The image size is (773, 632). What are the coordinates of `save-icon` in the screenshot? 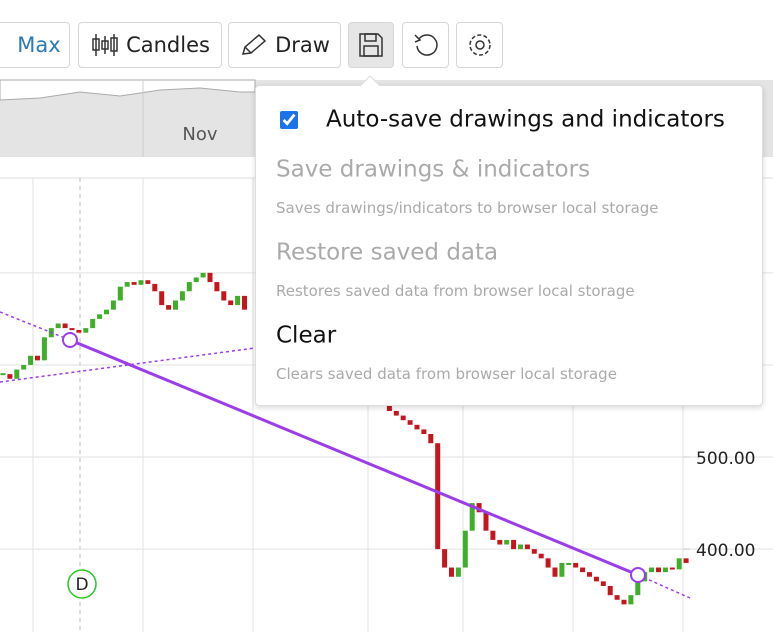 It's located at (371, 45).